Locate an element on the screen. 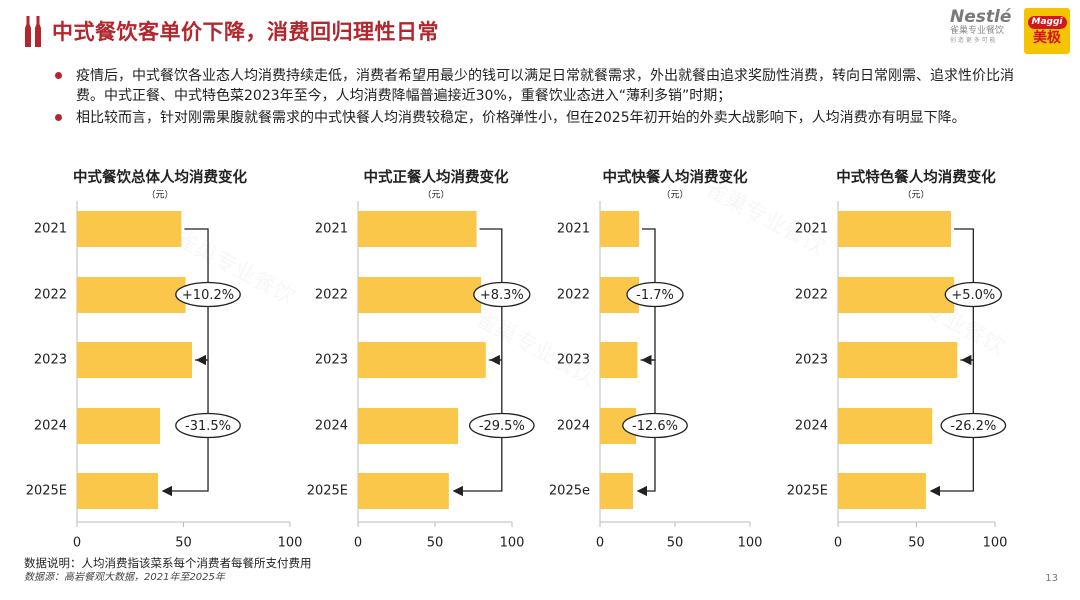 The width and height of the screenshot is (1080, 600). page-header: 中式餐饮客单价下降，消费回归理性日常 is located at coordinates (230, 31).